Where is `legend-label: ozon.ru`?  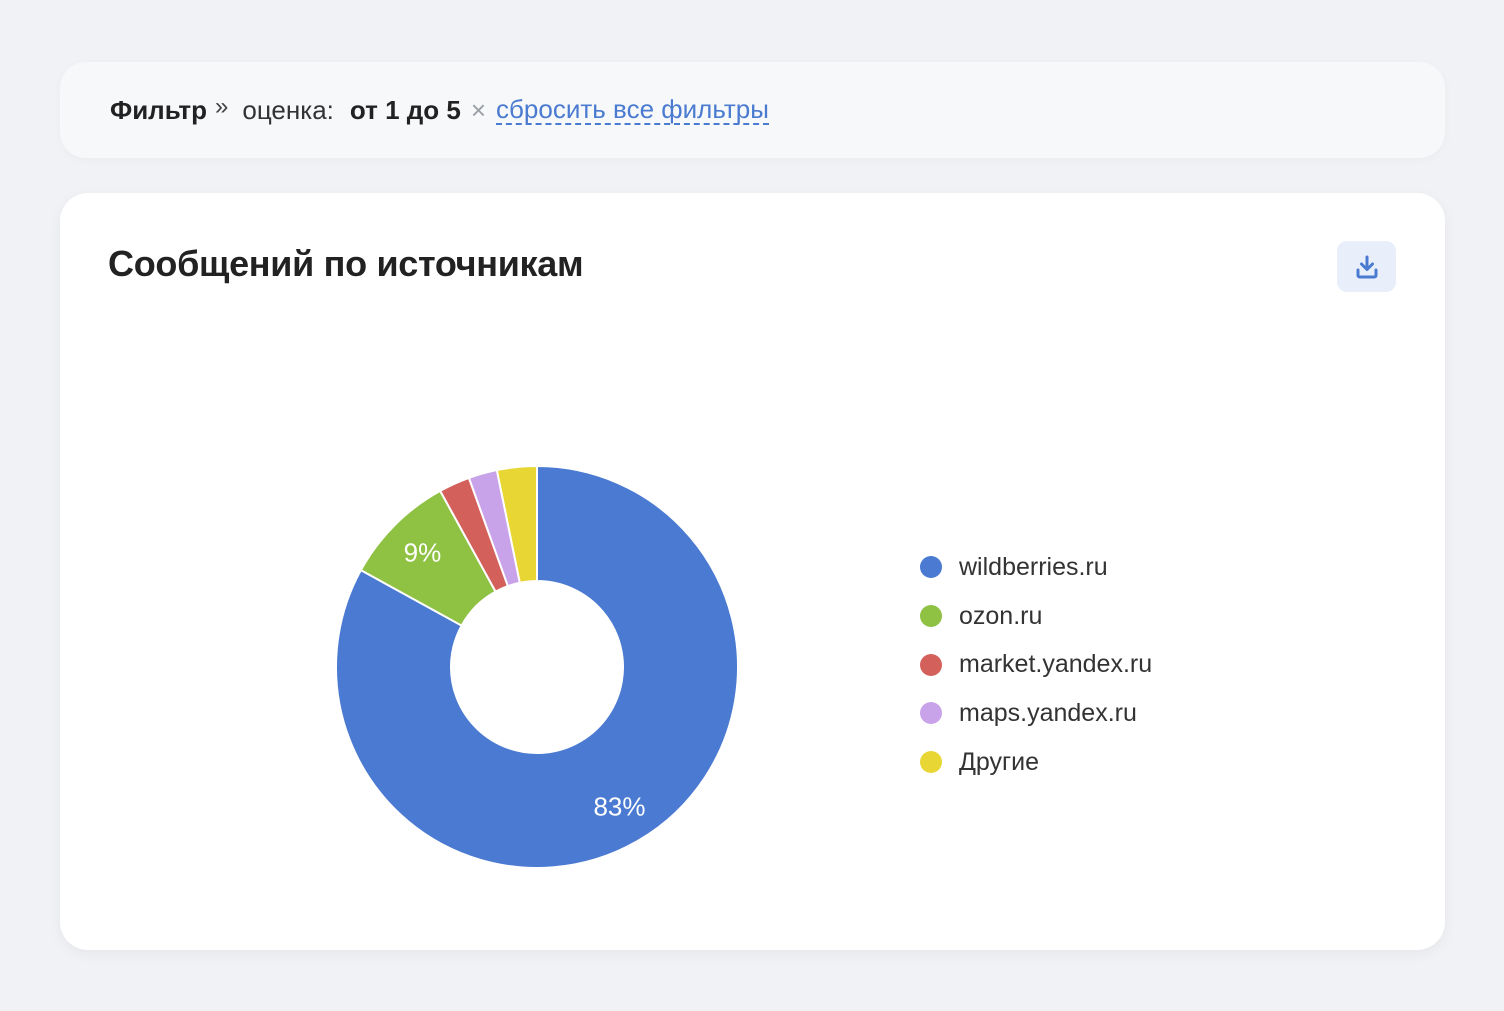 legend-label: ozon.ru is located at coordinates (1001, 615).